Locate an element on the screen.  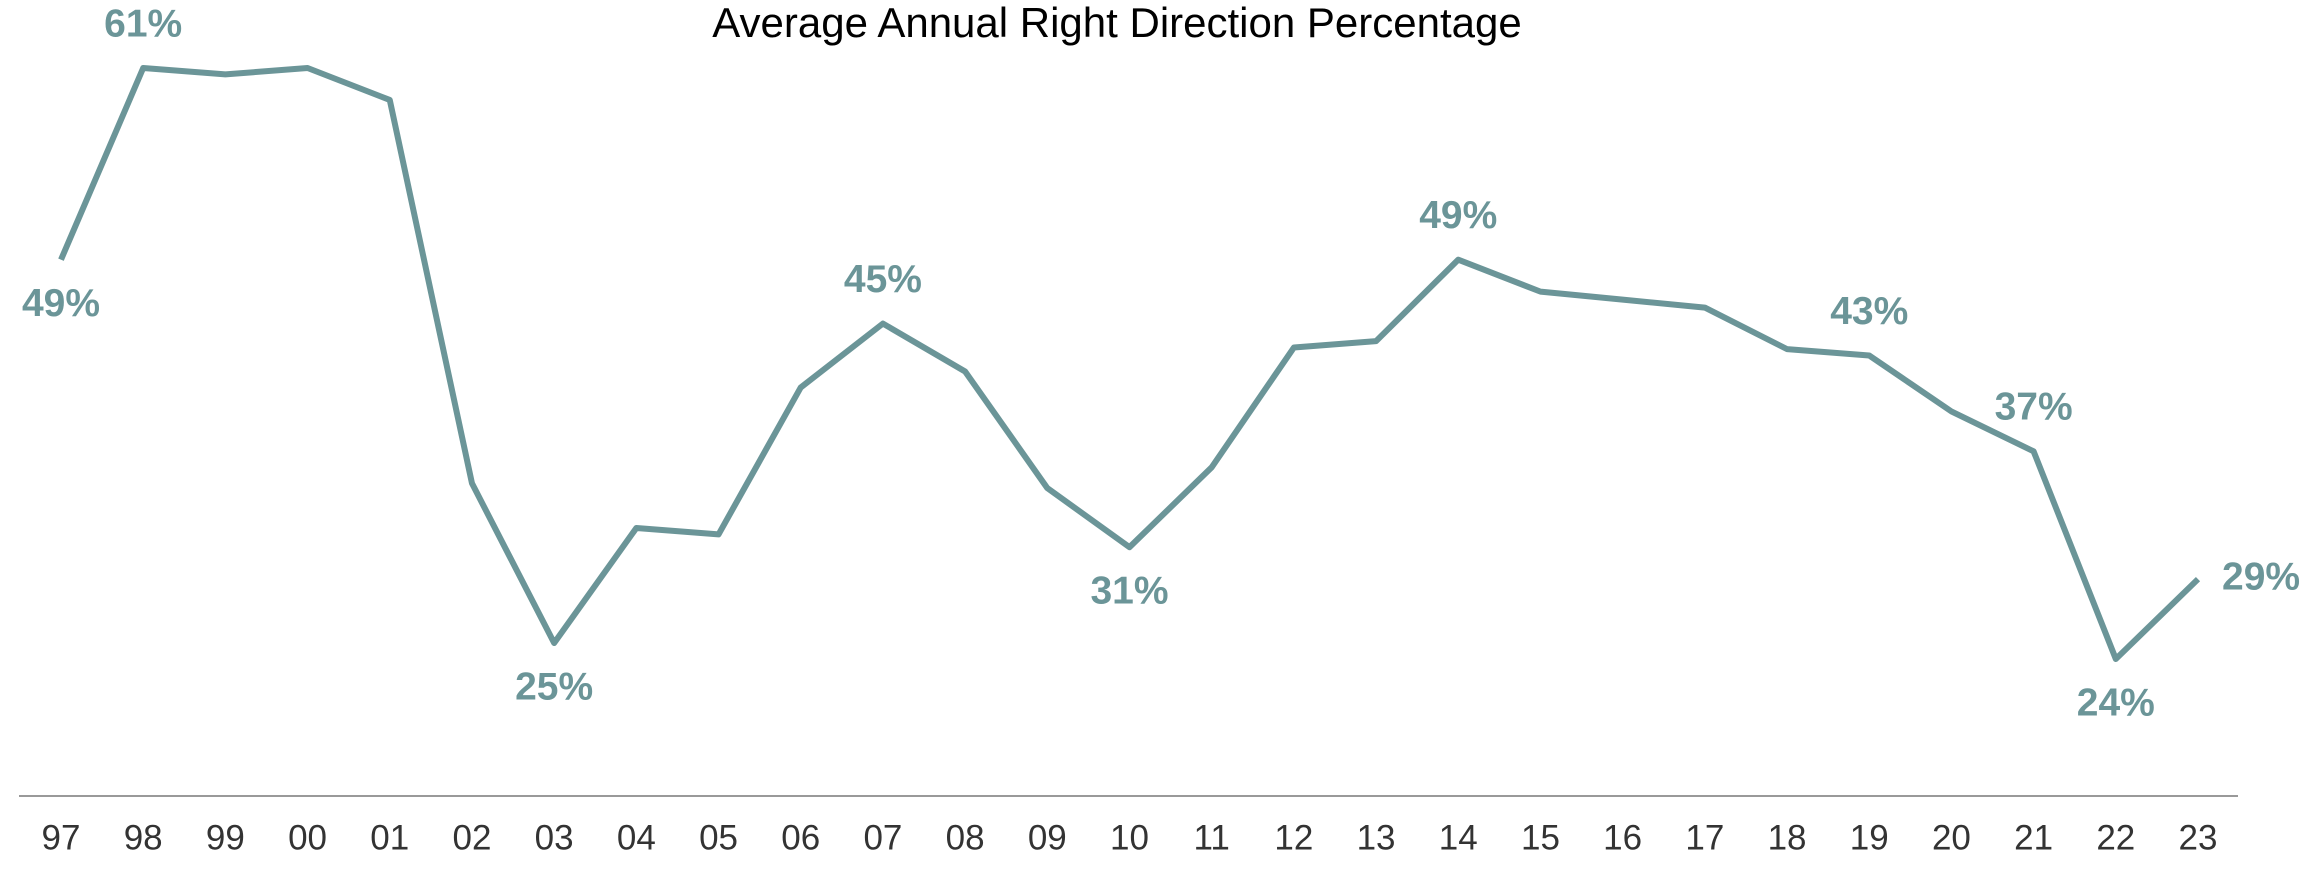
x-tick-label: 08 is located at coordinates (965, 837).